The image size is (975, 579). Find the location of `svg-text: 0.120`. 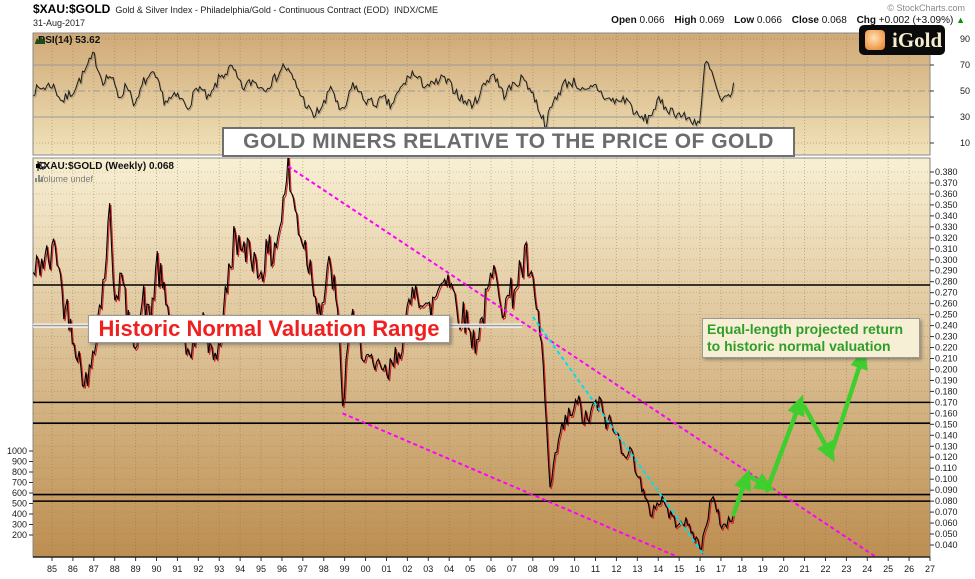

svg-text: 0.120 is located at coordinates (946, 457).